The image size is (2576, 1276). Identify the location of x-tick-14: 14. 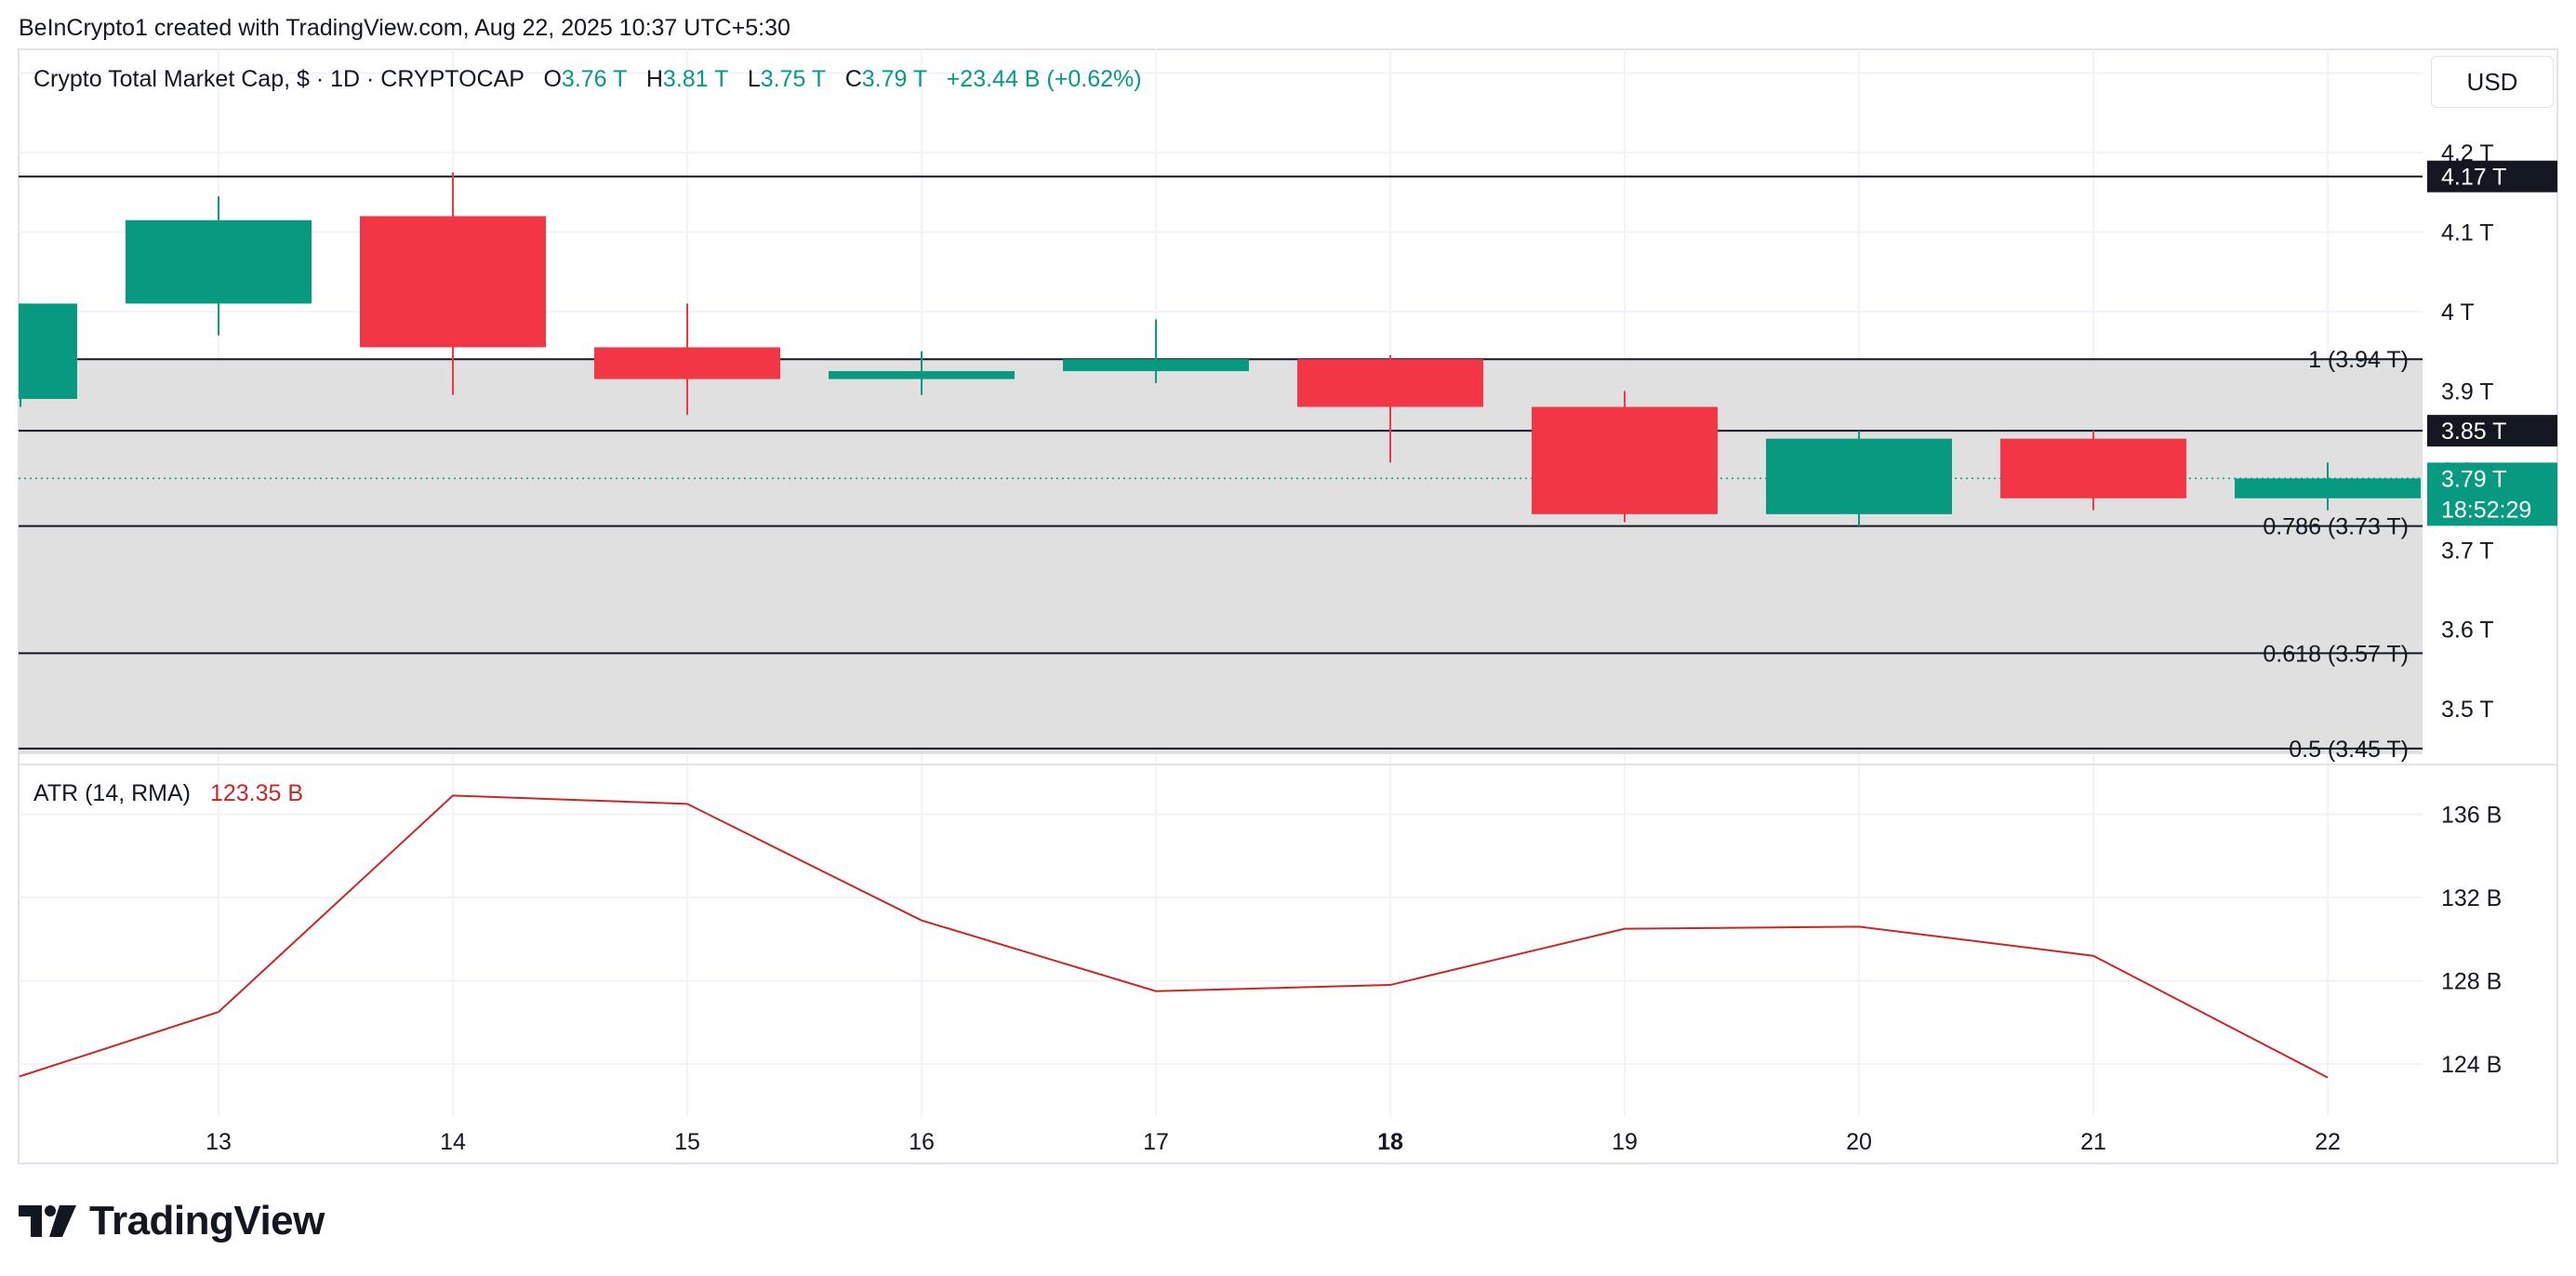
(453, 1142).